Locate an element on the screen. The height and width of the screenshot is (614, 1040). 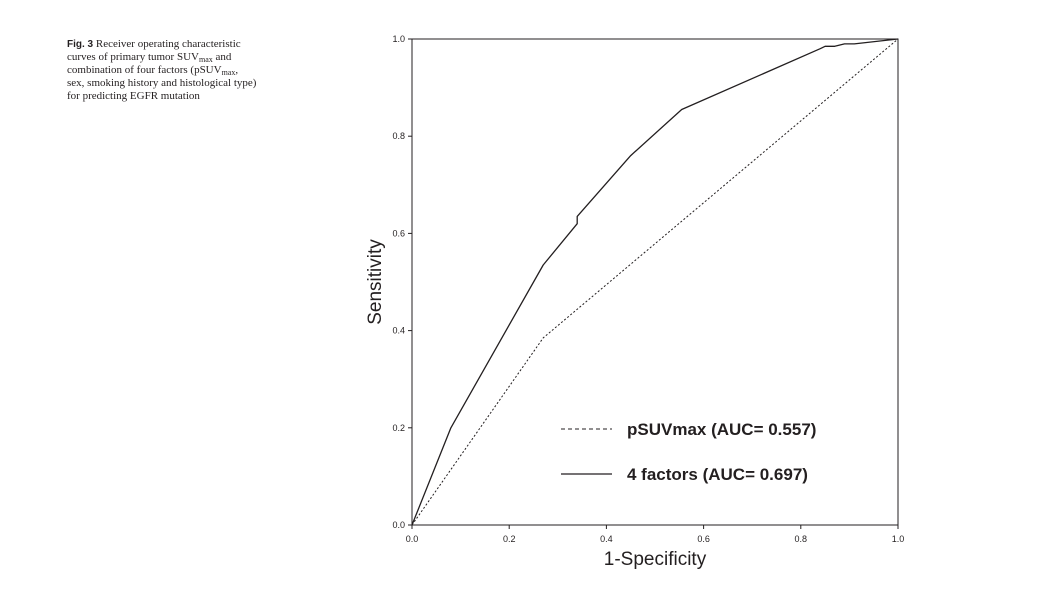
y-tick-label: 0.2 is located at coordinates (398, 428).